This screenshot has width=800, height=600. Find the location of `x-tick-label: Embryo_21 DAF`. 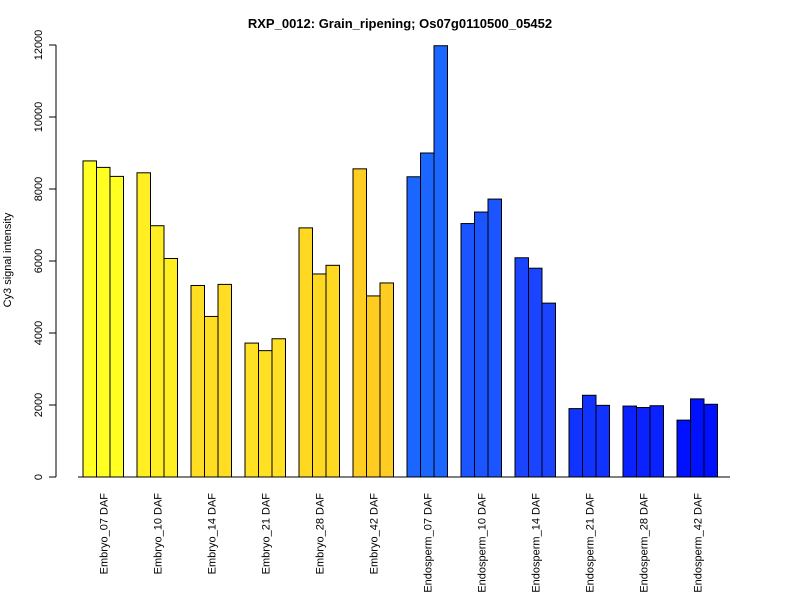

x-tick-label: Embryo_21 DAF is located at coordinates (266, 534).